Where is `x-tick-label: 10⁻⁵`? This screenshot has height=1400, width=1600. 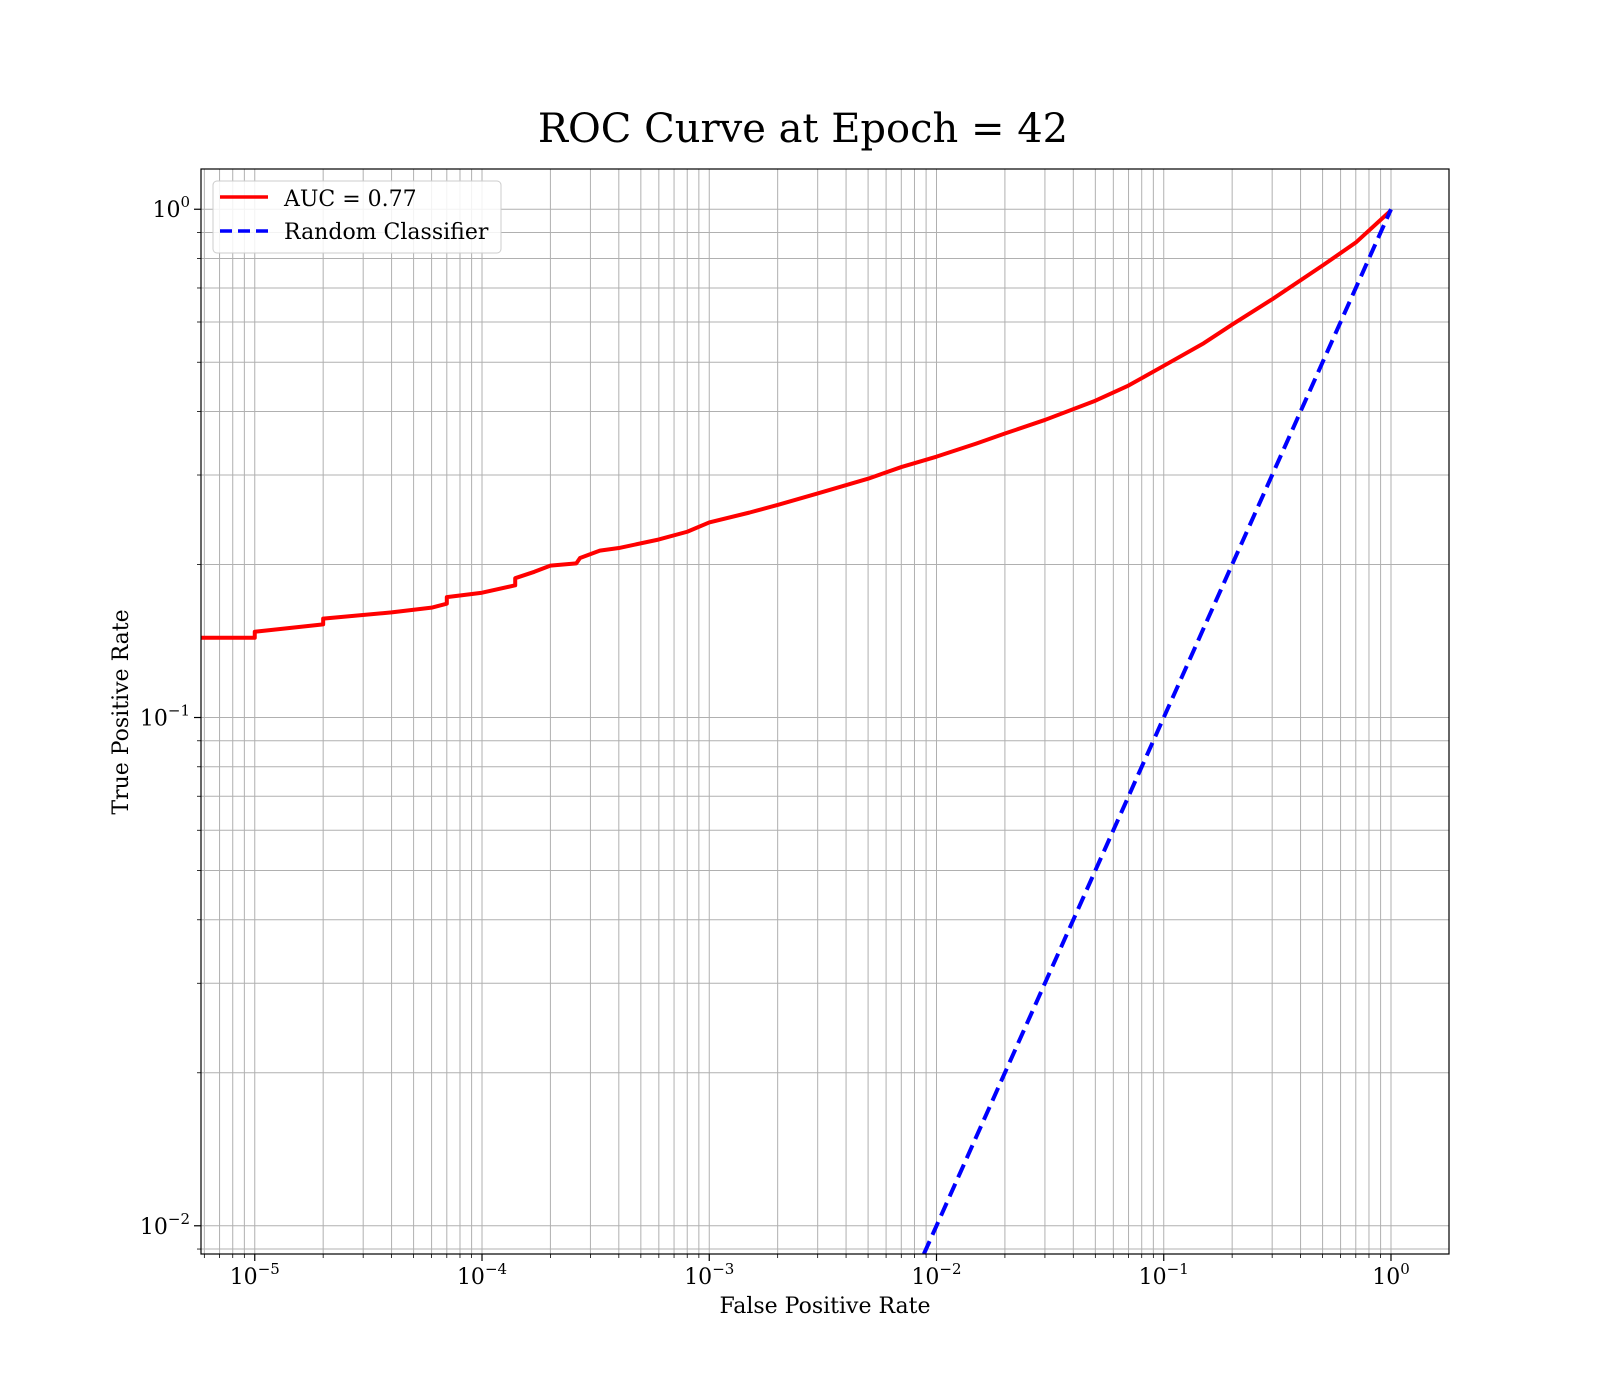 x-tick-label: 10⁻⁵ is located at coordinates (255, 1275).